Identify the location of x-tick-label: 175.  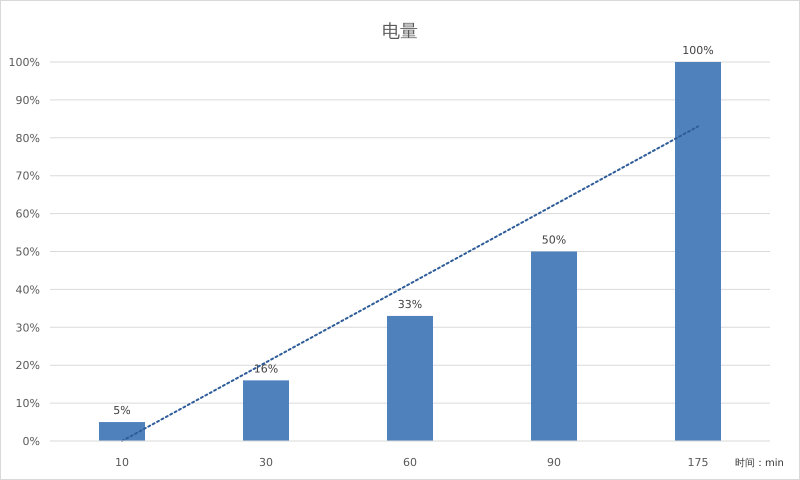
(698, 462).